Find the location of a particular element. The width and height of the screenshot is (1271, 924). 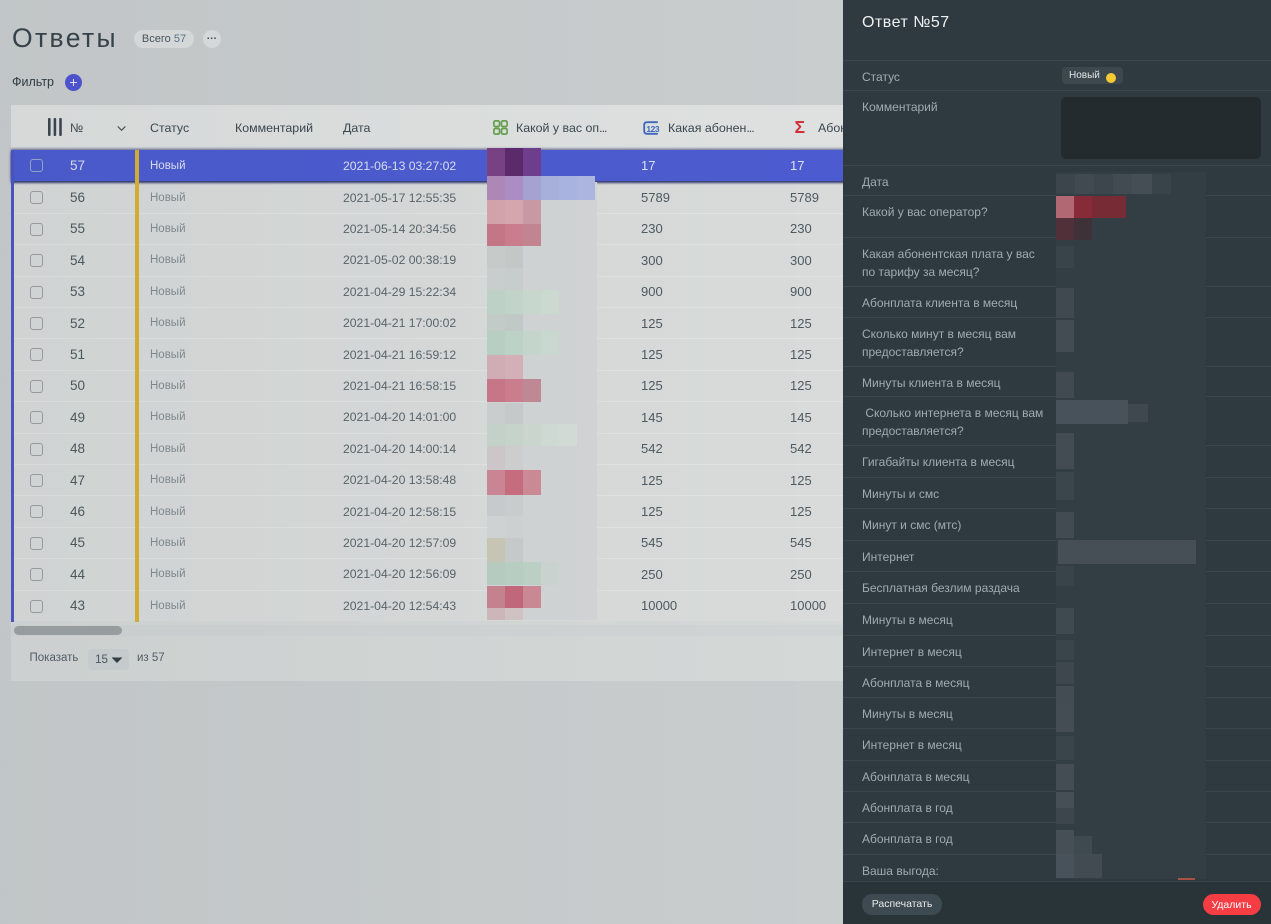

svg-text: 123 is located at coordinates (654, 128).